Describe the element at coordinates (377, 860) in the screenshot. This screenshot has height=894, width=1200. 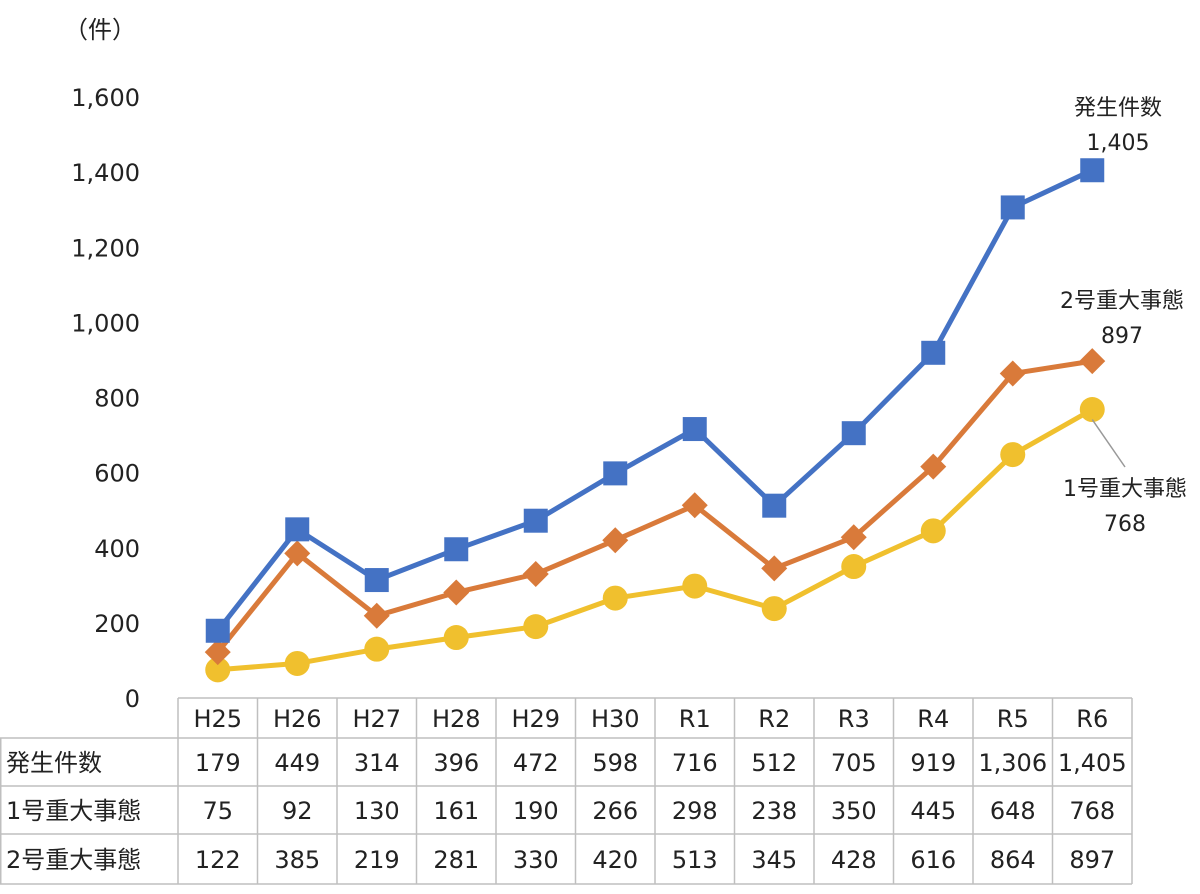
I see `table-cell-value: 219` at that location.